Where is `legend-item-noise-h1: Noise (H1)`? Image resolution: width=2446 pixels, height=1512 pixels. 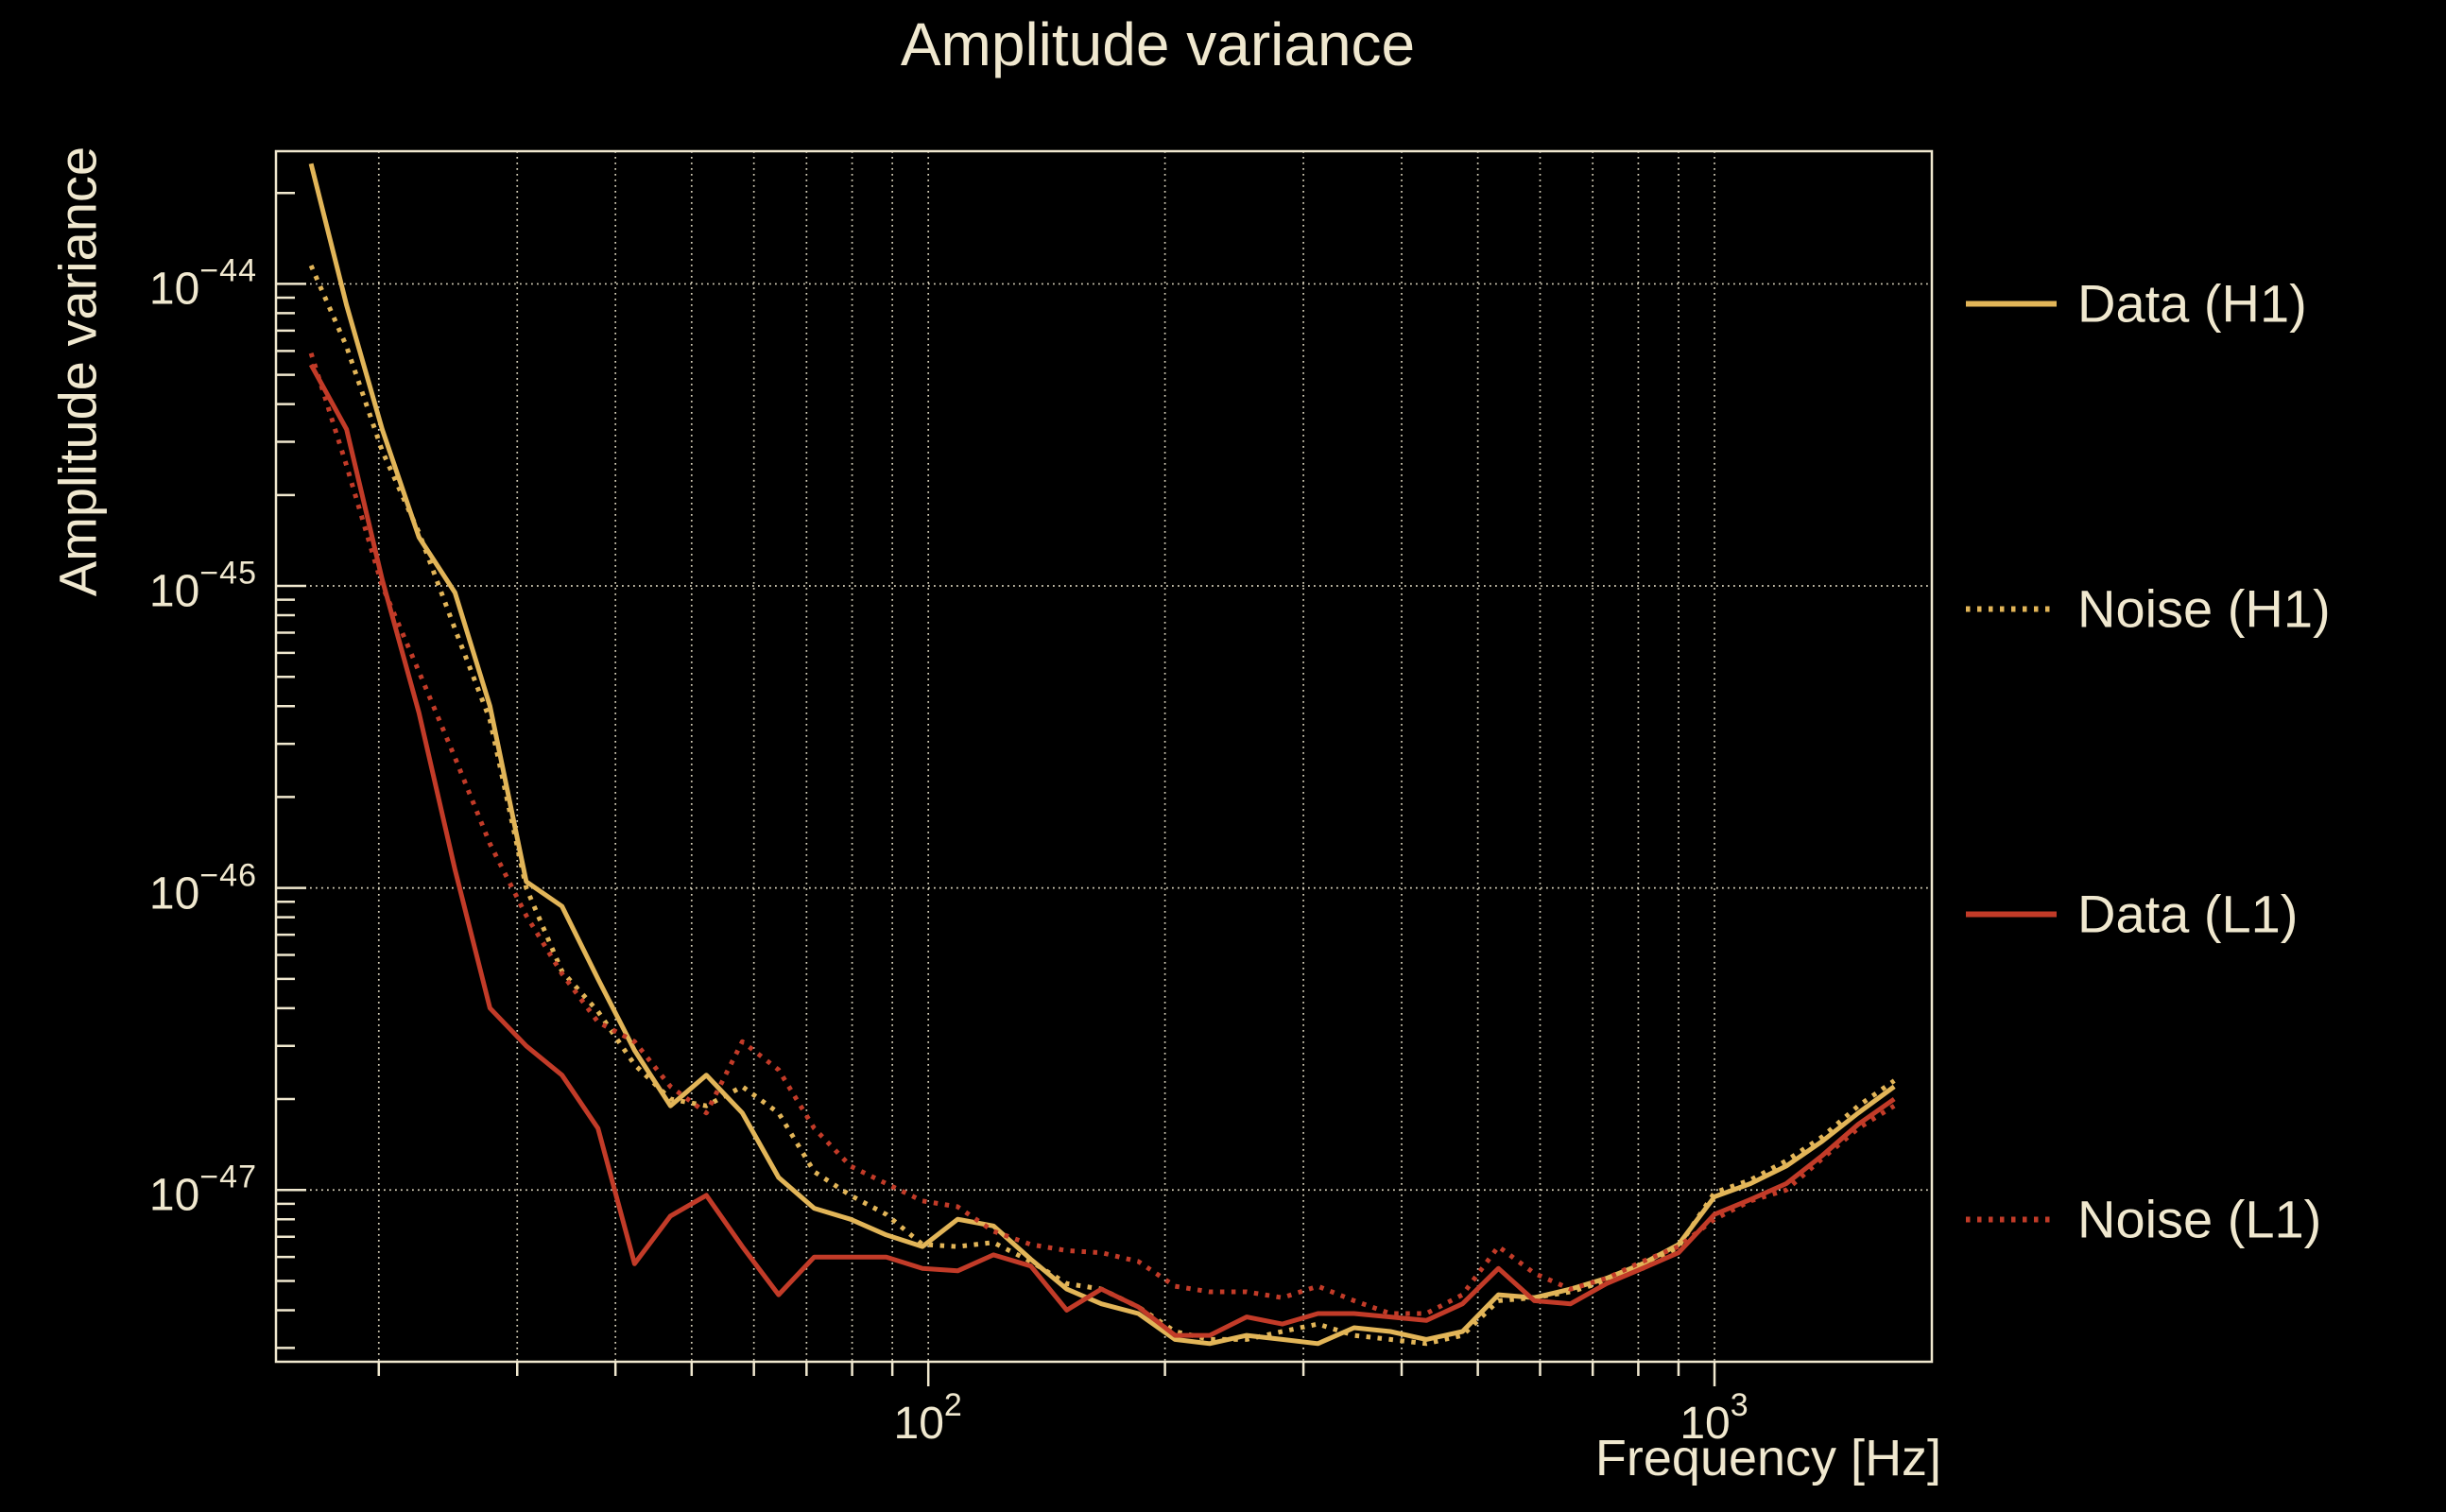
legend-item-noise-h1: Noise (H1) is located at coordinates (2147, 609).